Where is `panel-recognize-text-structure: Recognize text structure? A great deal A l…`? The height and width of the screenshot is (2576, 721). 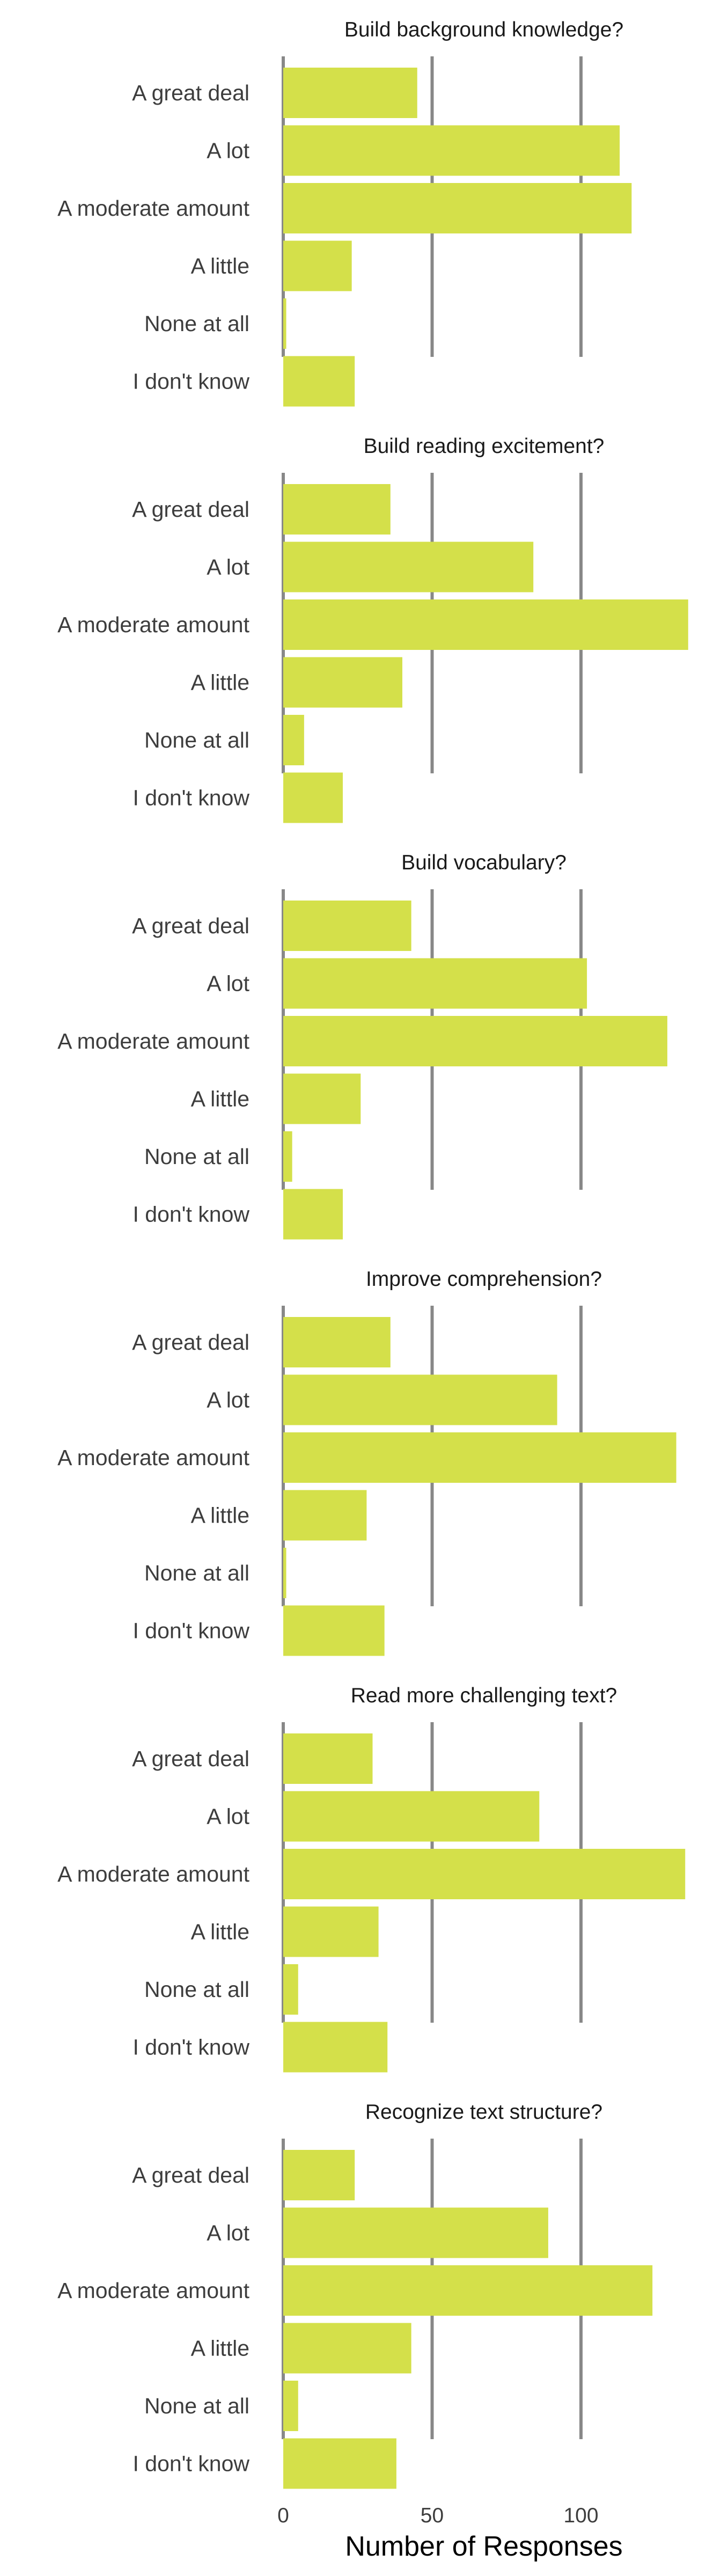 panel-recognize-text-structure: Recognize text structure? A great deal A l… is located at coordinates (355, 2295).